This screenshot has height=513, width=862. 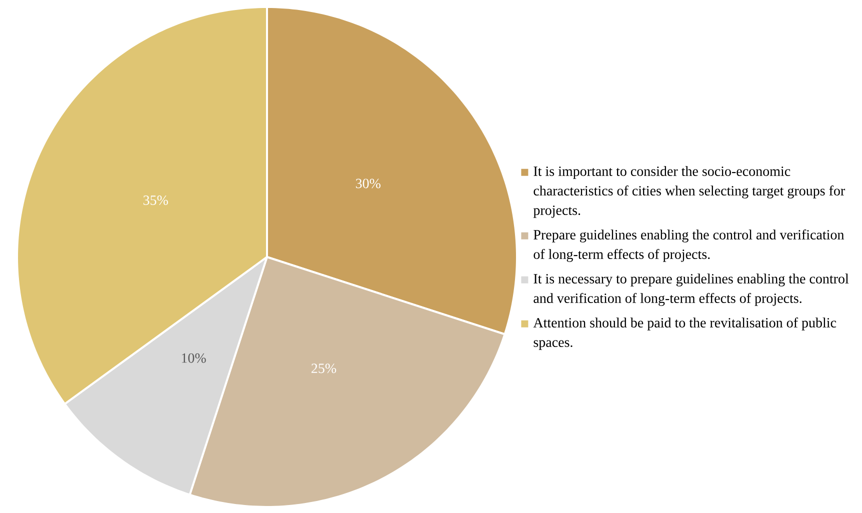 I want to click on legend-label: Prepare guidelines enabling the control and verification of long-term effects of projects., so click(x=689, y=245).